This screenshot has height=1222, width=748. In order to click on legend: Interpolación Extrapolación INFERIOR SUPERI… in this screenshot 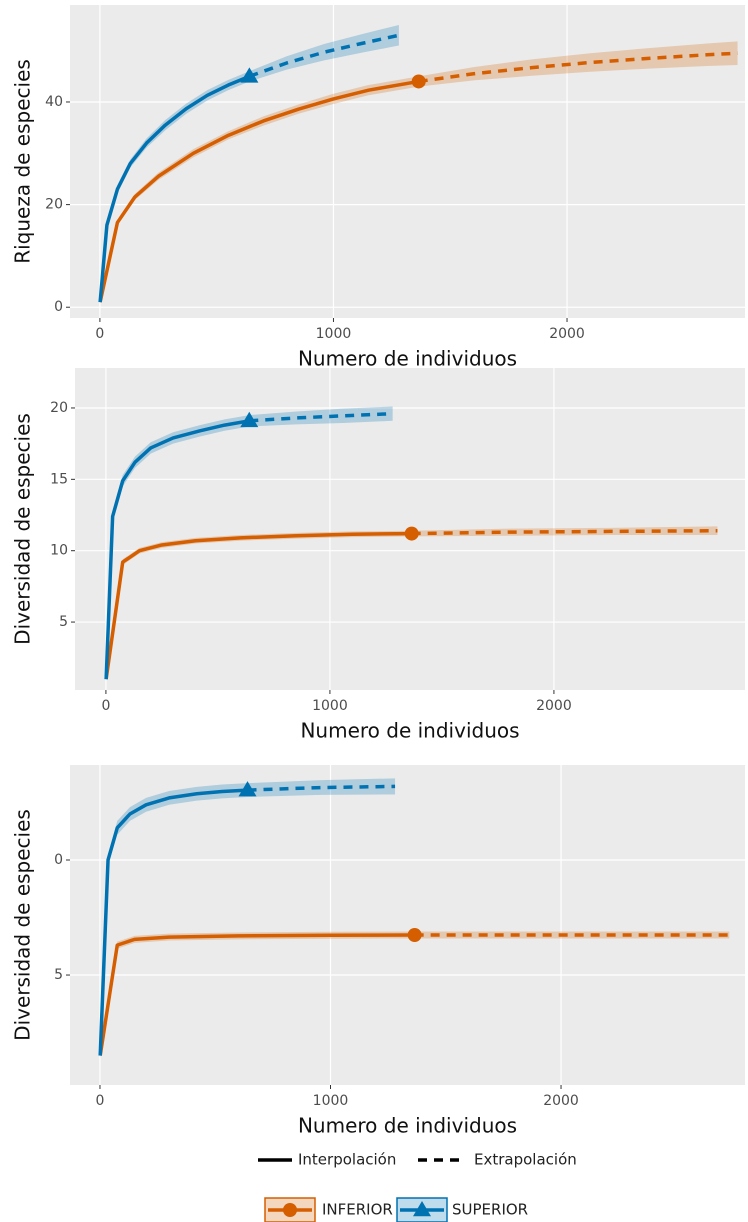, I will do `click(417, 1186)`.